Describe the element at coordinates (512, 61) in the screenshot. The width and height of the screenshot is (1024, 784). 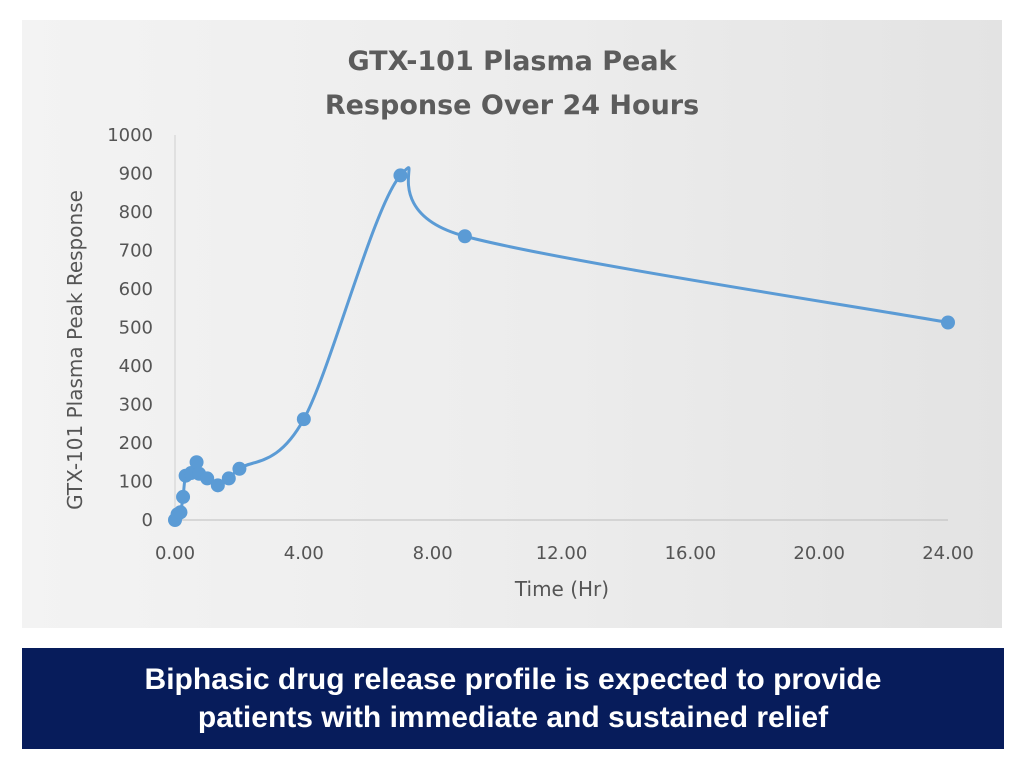
I see `chart-title-line-1: GTX-101 Plasma Peak` at that location.